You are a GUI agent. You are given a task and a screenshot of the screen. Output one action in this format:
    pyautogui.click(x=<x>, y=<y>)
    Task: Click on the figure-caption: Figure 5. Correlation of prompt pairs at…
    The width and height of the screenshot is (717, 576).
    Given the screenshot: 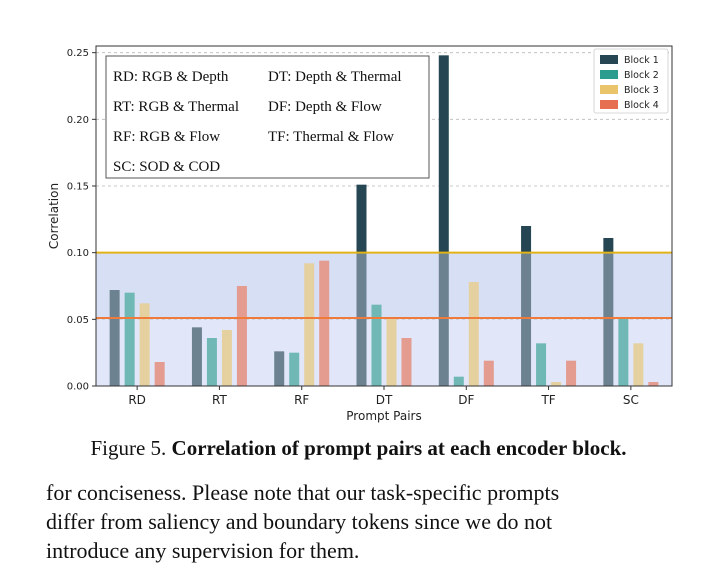 What is the action you would take?
    pyautogui.click(x=358, y=448)
    